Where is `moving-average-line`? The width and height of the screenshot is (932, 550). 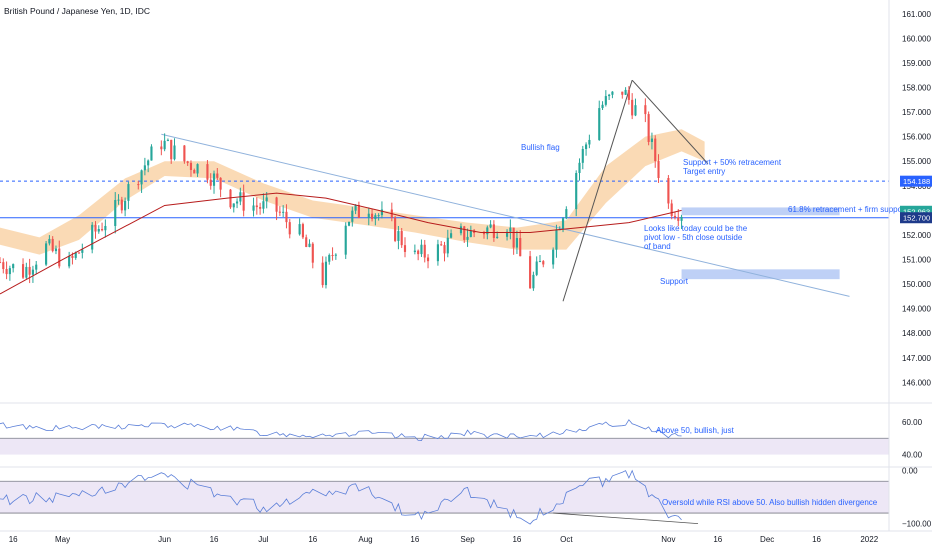 moving-average-line is located at coordinates (341, 243).